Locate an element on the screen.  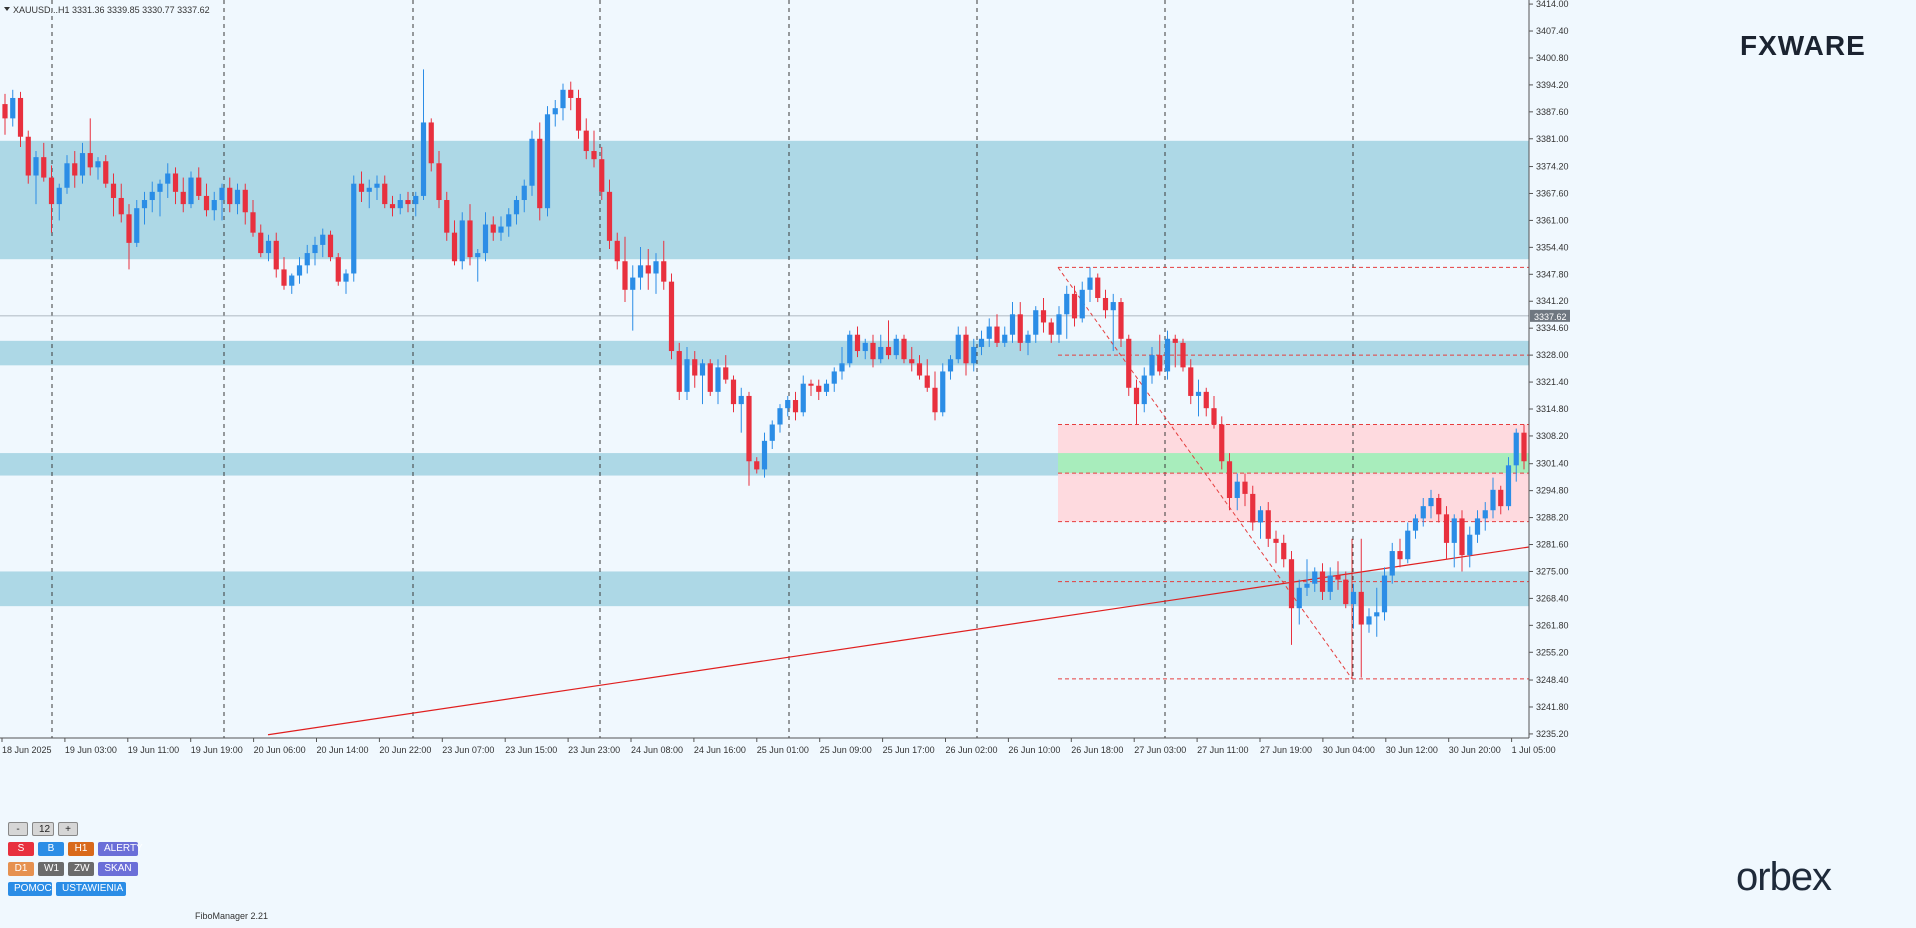
decrease-button: - is located at coordinates (18, 829).